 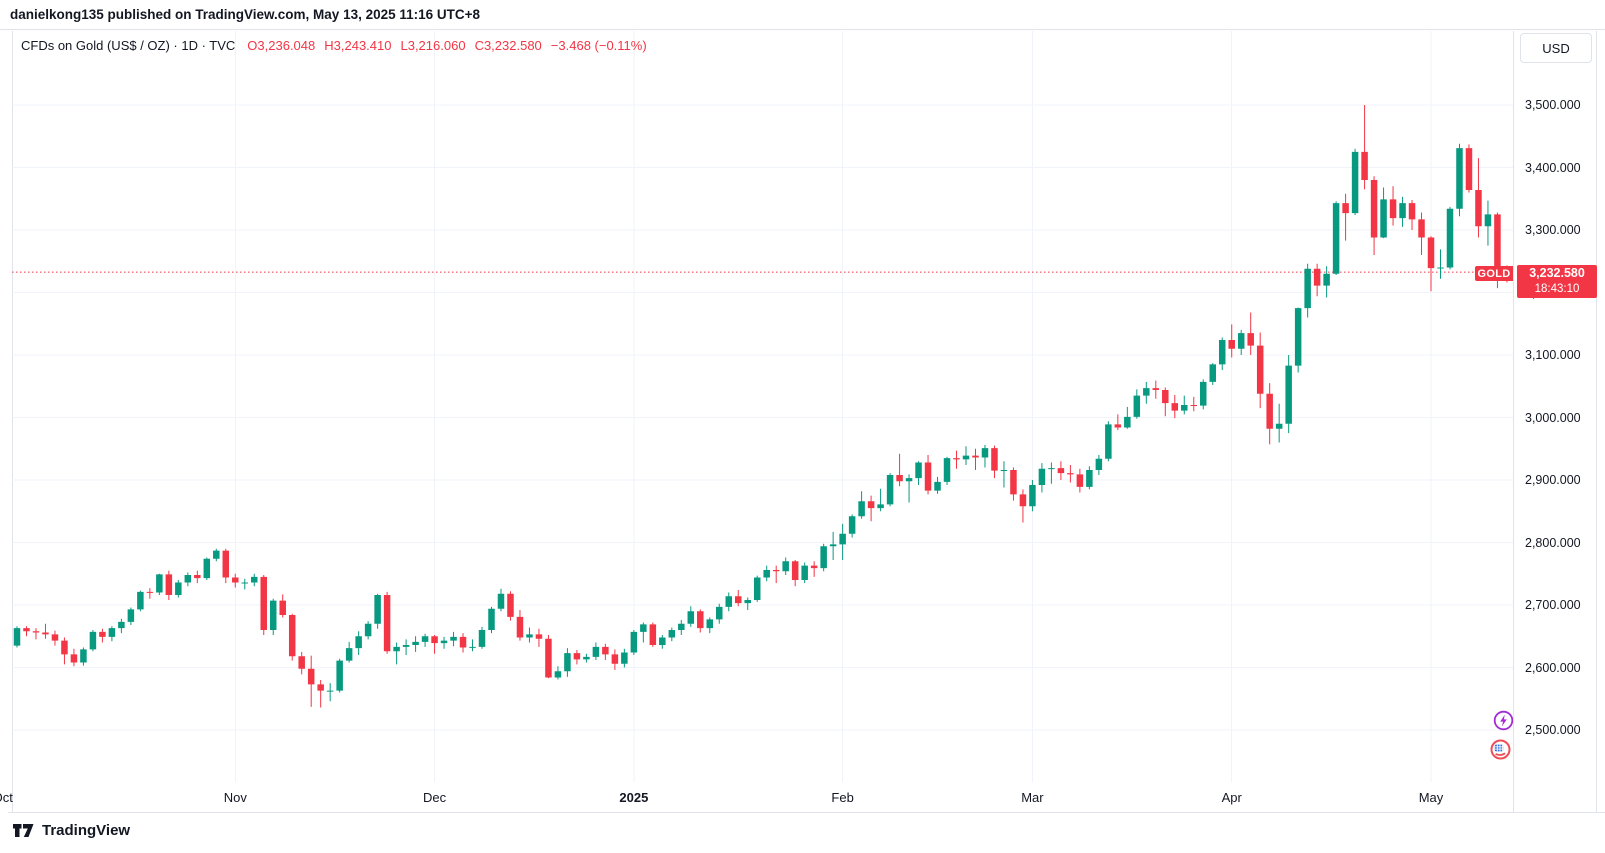 What do you see at coordinates (433, 45) in the screenshot?
I see `ohlc-low: L3,216.060` at bounding box center [433, 45].